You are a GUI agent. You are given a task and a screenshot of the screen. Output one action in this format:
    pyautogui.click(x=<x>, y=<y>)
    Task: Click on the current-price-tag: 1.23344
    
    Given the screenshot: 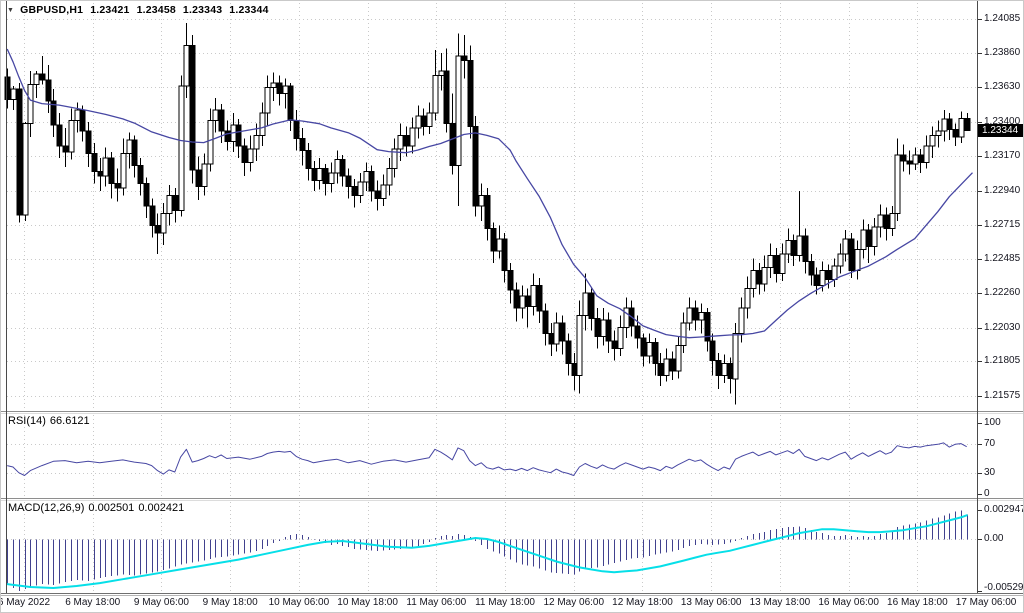 What is the action you would take?
    pyautogui.click(x=1000, y=130)
    